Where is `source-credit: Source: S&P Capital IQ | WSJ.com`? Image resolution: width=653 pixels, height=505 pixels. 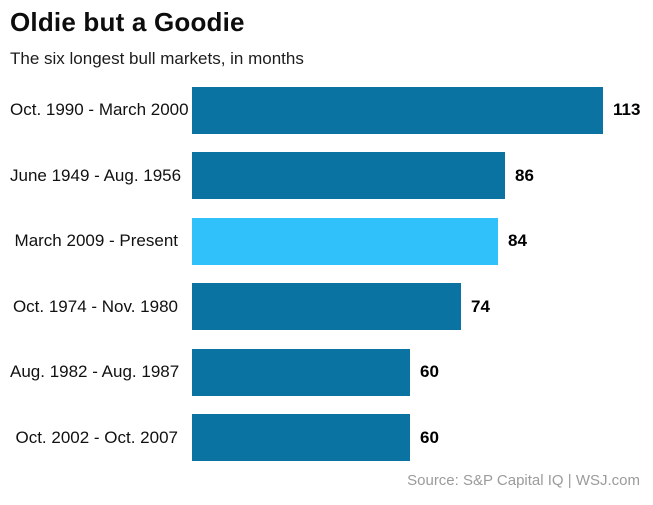
source-credit: Source: S&P Capital IQ | WSJ.com is located at coordinates (523, 480).